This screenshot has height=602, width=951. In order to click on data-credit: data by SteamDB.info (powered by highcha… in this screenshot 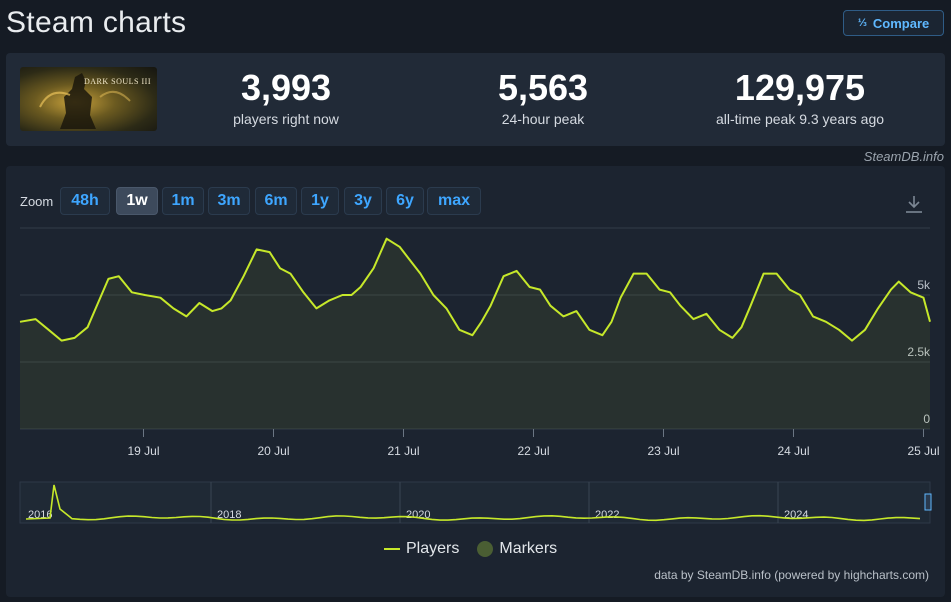, I will do `click(791, 575)`.